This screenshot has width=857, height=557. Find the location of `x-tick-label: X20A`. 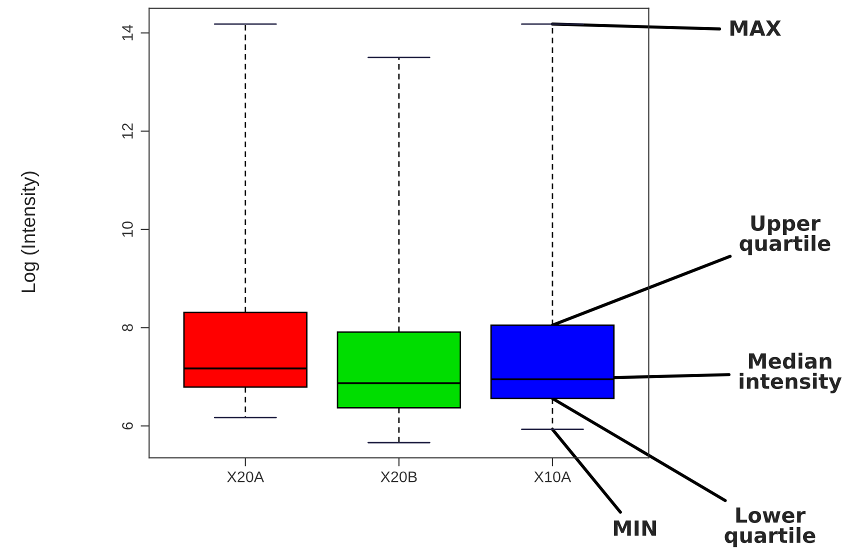

x-tick-label: X20A is located at coordinates (245, 476).